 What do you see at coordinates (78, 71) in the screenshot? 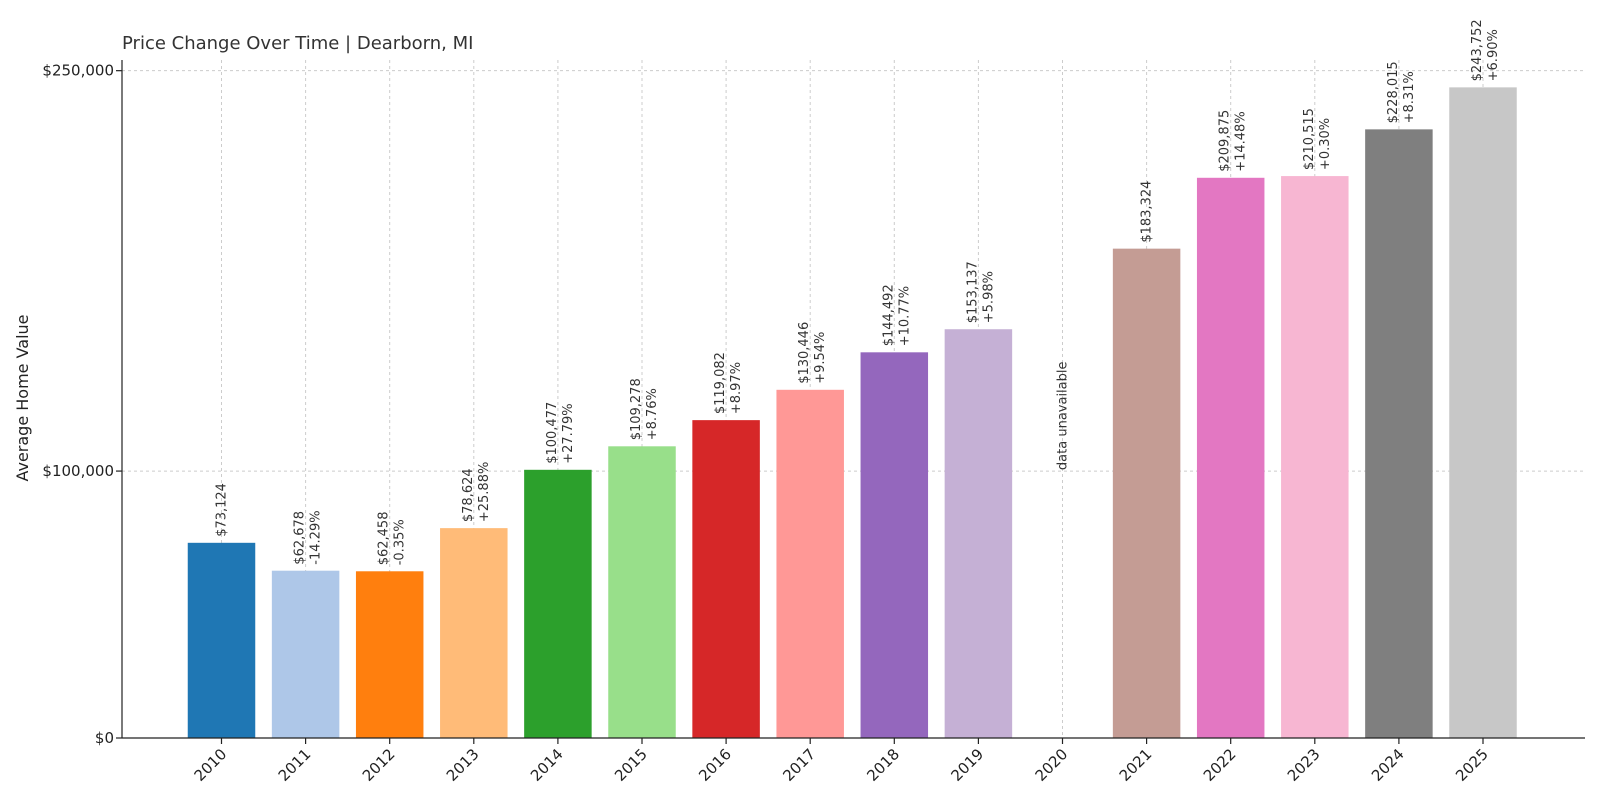
I see `y-tick-label: $250,000` at bounding box center [78, 71].